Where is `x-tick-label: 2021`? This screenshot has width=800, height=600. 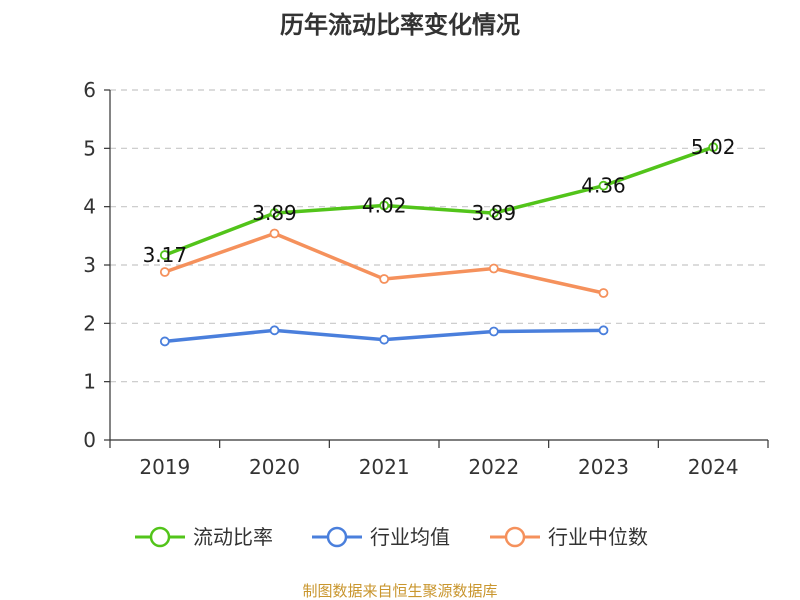
x-tick-label: 2021 is located at coordinates (384, 467).